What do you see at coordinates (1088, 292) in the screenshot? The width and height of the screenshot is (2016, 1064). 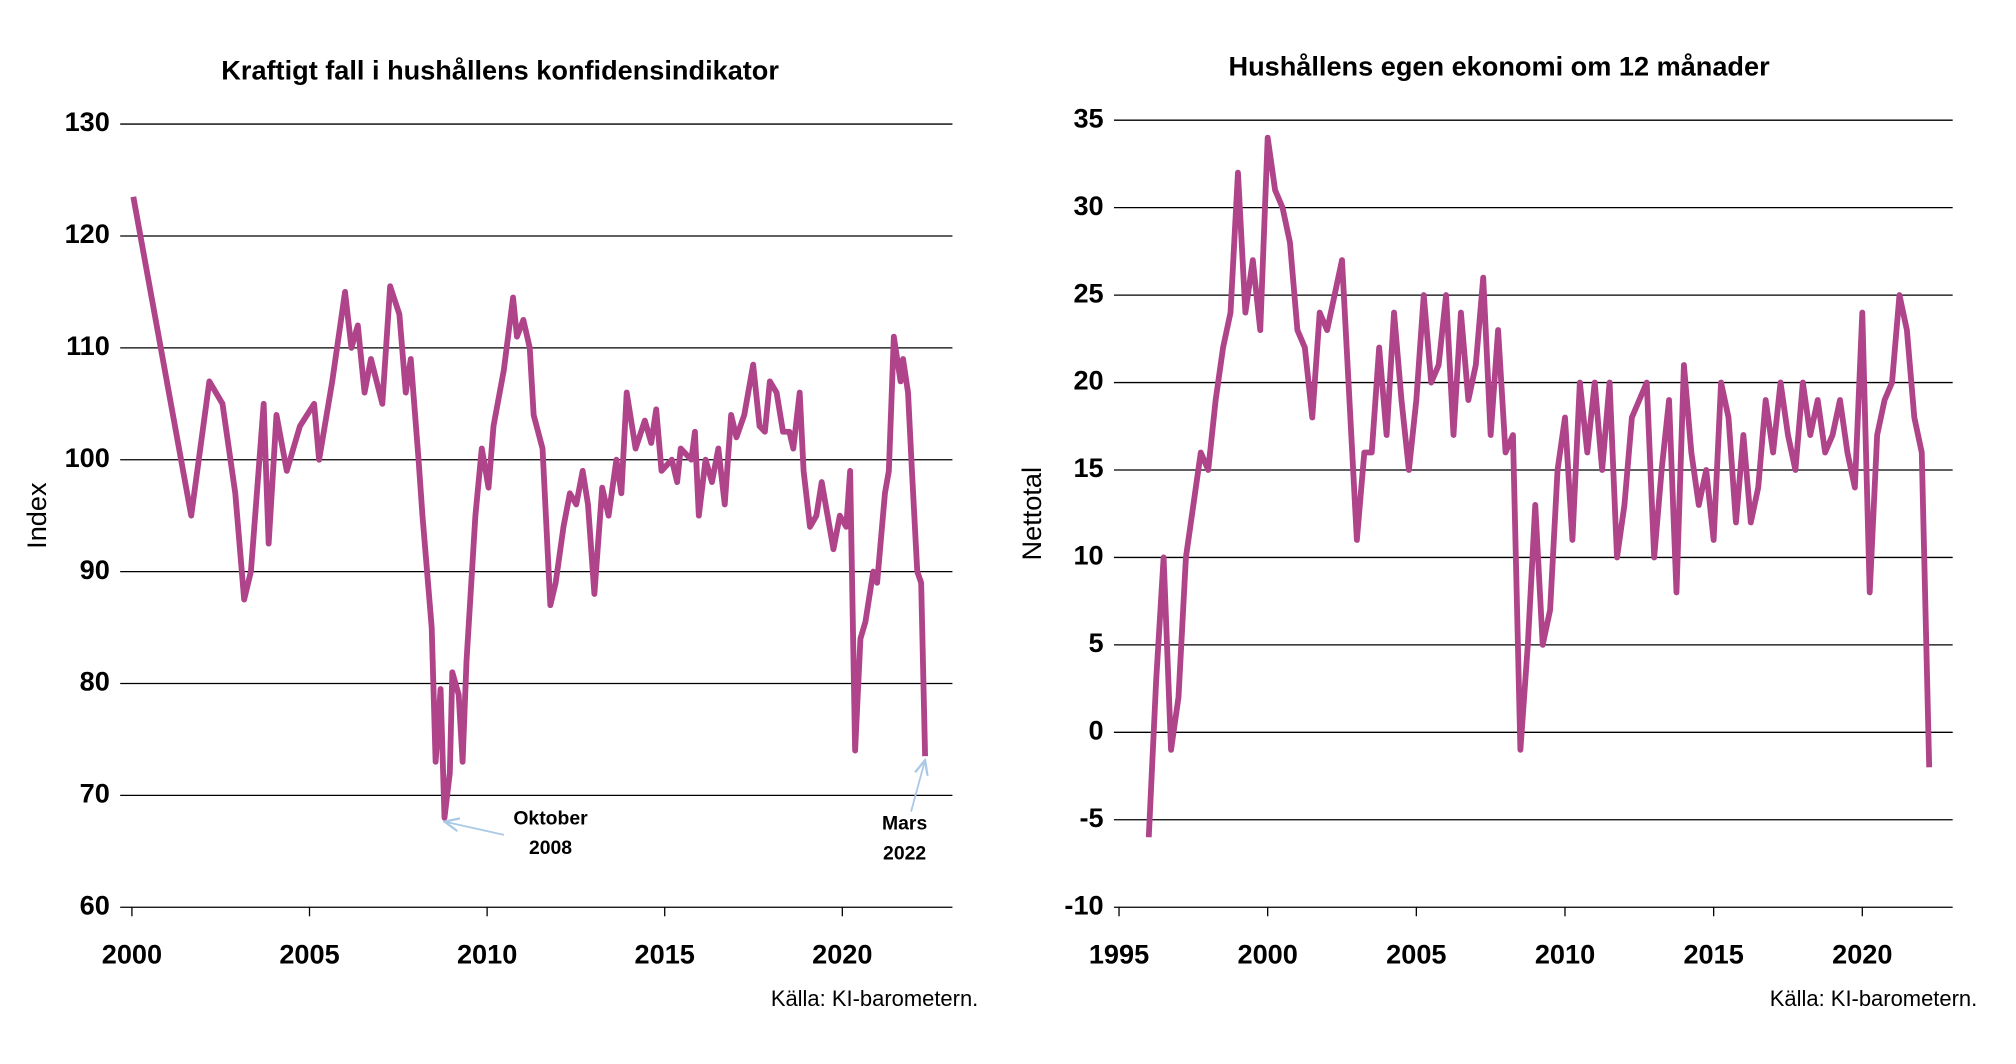 I see `y-tick-label: 25` at bounding box center [1088, 292].